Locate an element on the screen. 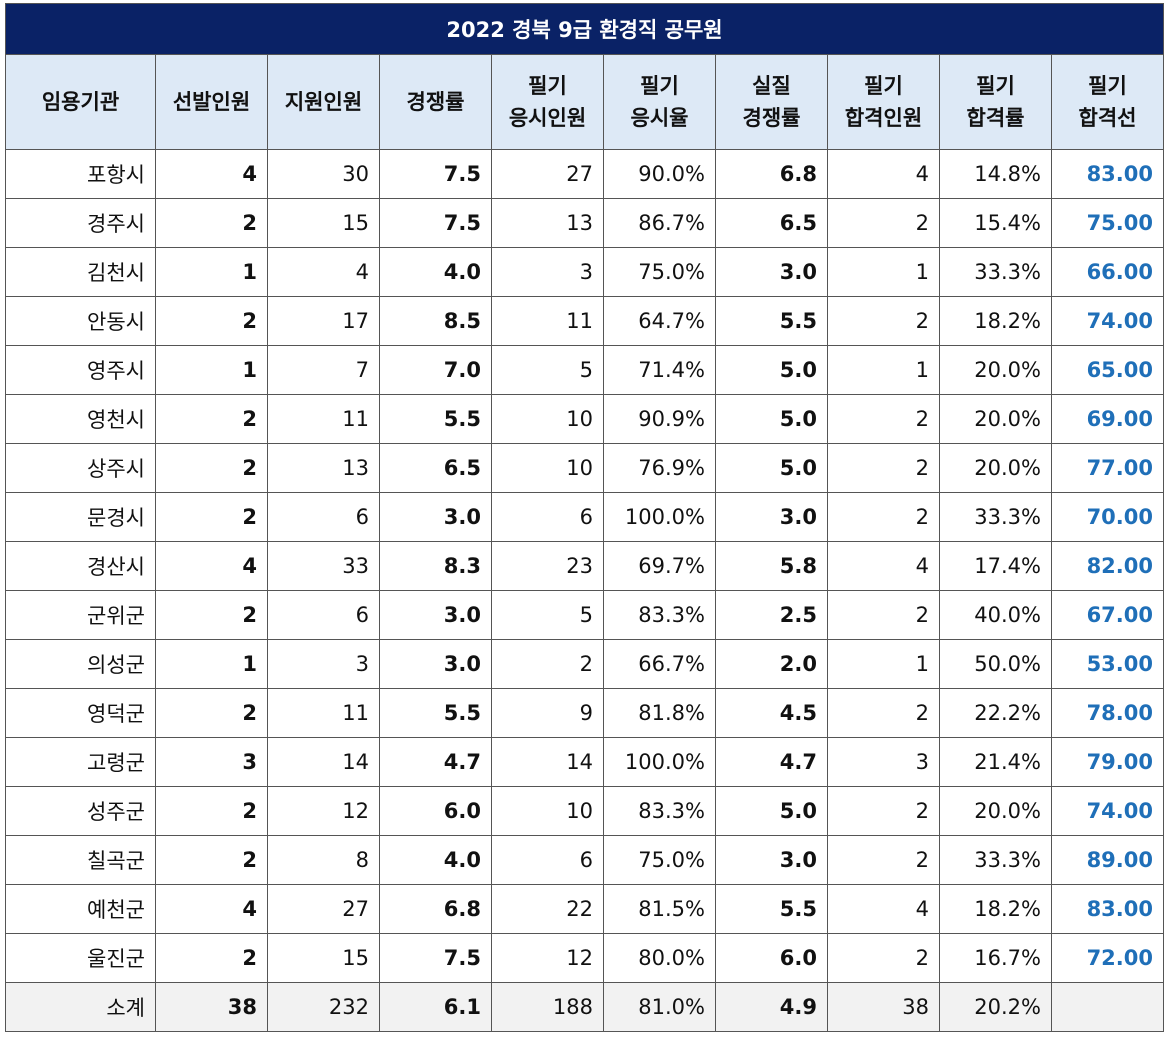 This screenshot has width=1169, height=1041. cell-applicants: 232 is located at coordinates (323, 1007).